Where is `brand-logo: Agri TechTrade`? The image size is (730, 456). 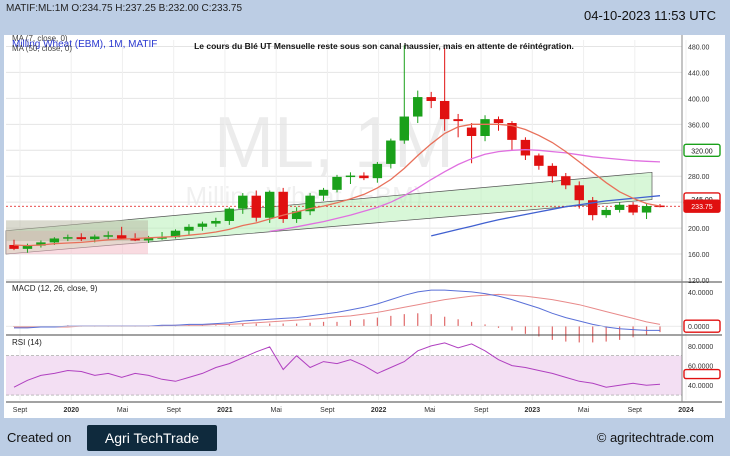 brand-logo: Agri TechTrade is located at coordinates (152, 438).